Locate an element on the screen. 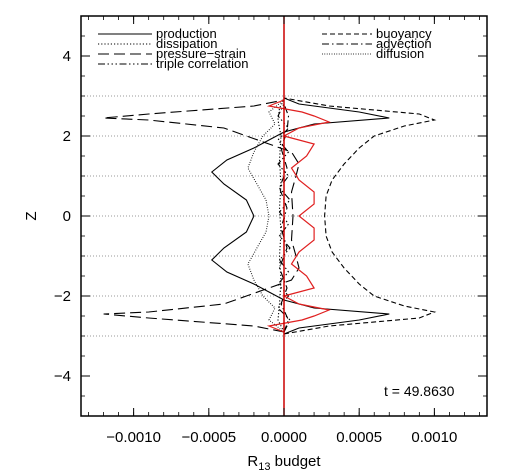 The image size is (526, 473). y-tick-label: −4 is located at coordinates (62, 376).